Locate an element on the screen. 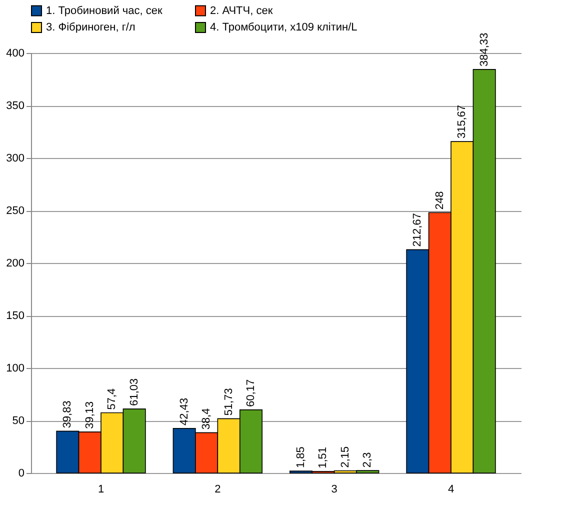 The height and width of the screenshot is (527, 578). data-label: 212,67 is located at coordinates (418, 230).